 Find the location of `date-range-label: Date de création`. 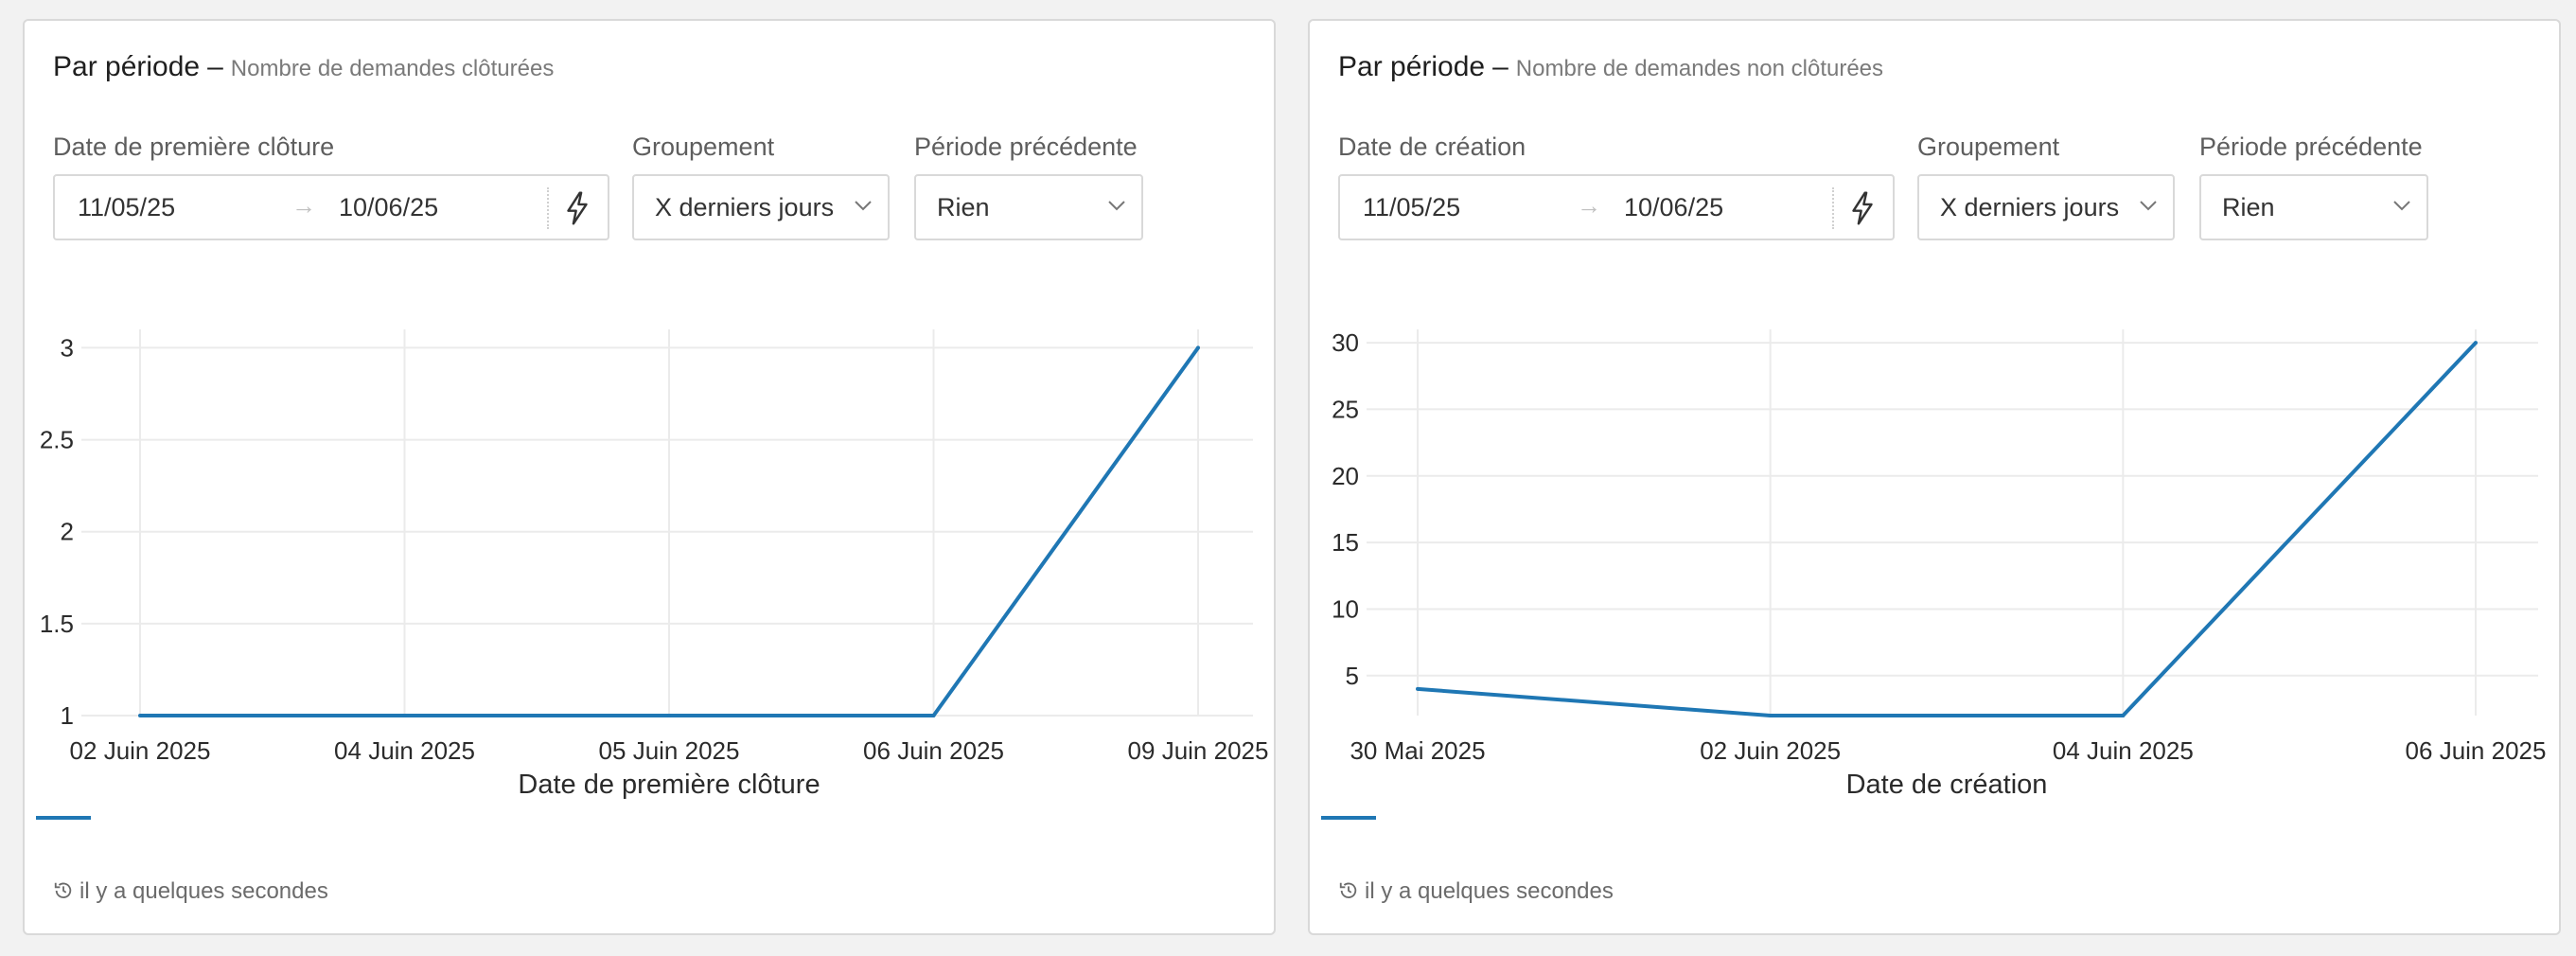

date-range-label: Date de création is located at coordinates (1432, 147).